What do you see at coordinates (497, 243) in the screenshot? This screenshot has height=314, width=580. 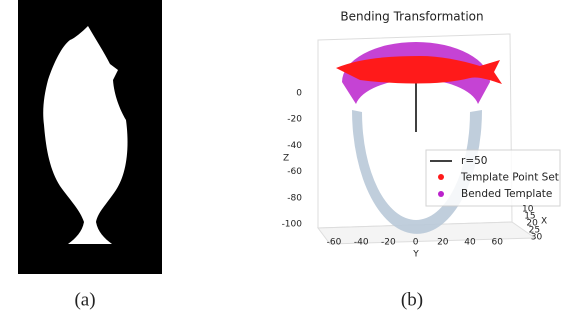 I see `y-tick-label: 60` at bounding box center [497, 243].